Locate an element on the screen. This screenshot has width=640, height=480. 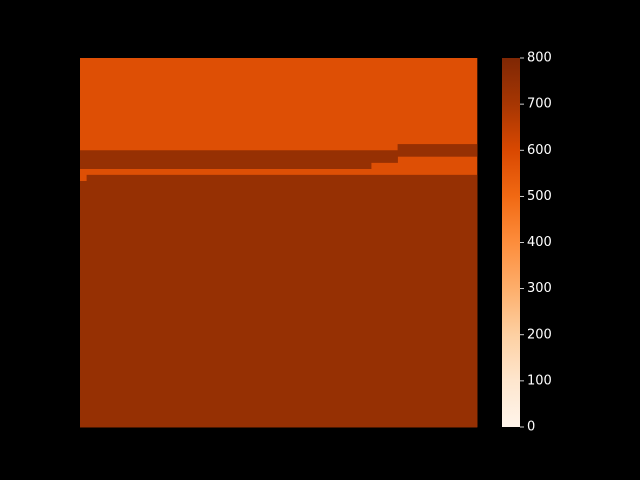
colorbar-tick-label: 500 is located at coordinates (539, 196).